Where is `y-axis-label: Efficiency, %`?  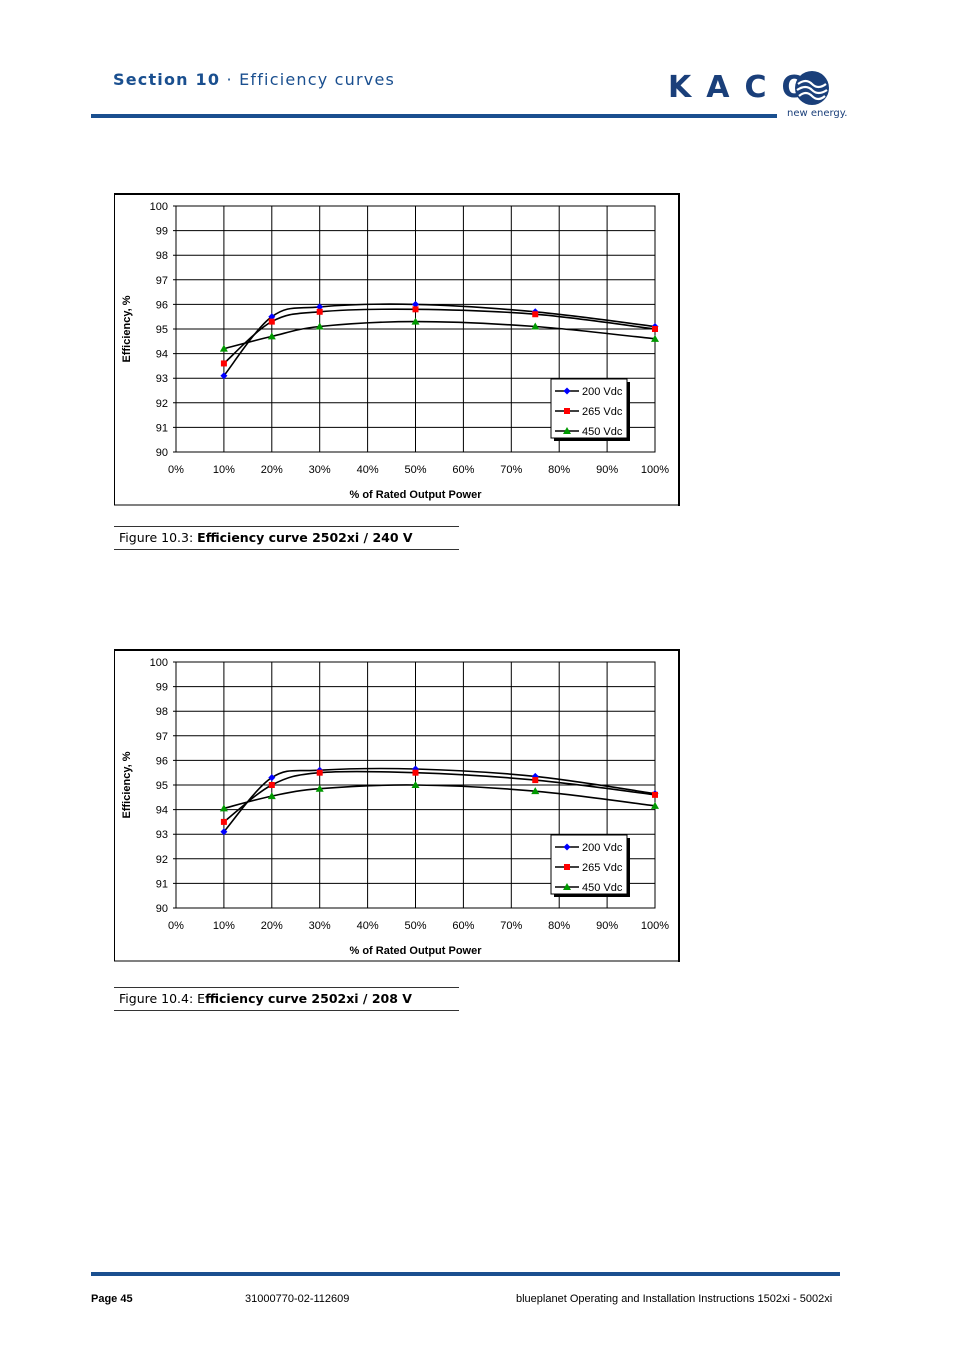 y-axis-label: Efficiency, % is located at coordinates (127, 784).